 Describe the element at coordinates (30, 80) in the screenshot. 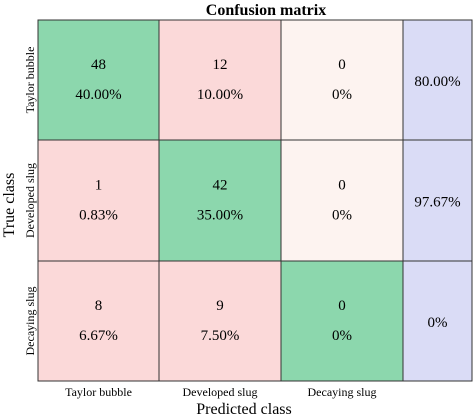

I see `y-tick-label: Taylor bubble` at that location.